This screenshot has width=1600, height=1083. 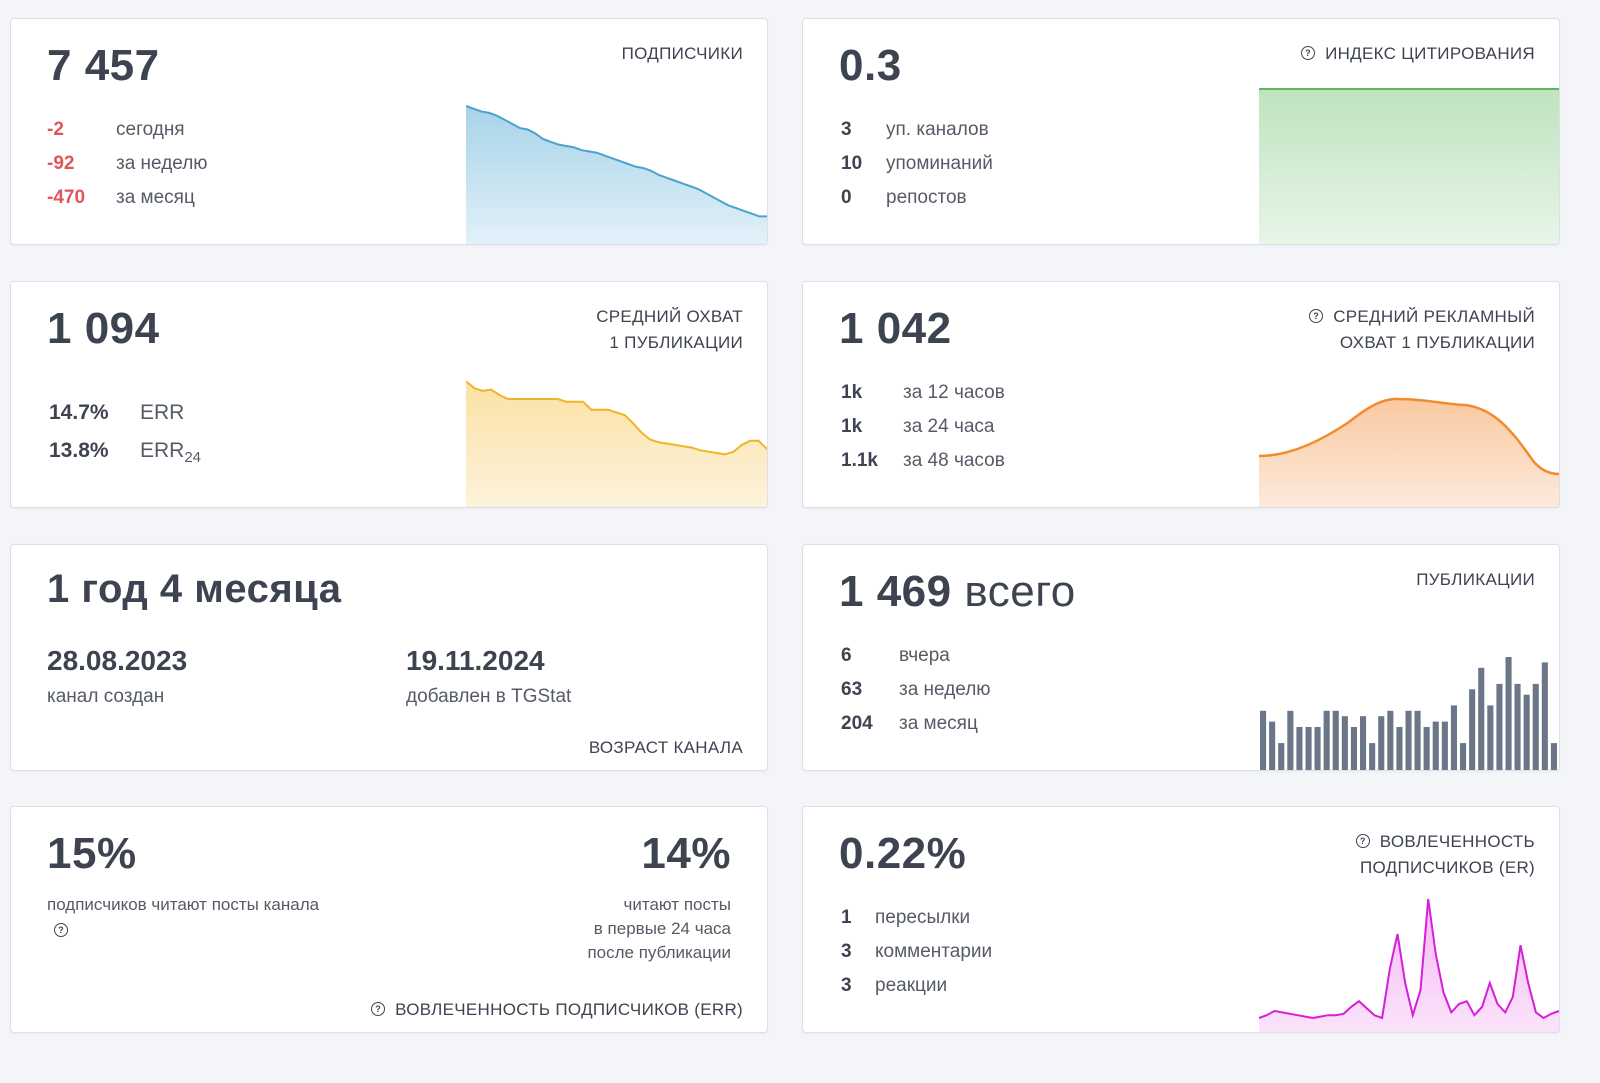 What do you see at coordinates (162, 412) in the screenshot?
I see `err-label: ERR` at bounding box center [162, 412].